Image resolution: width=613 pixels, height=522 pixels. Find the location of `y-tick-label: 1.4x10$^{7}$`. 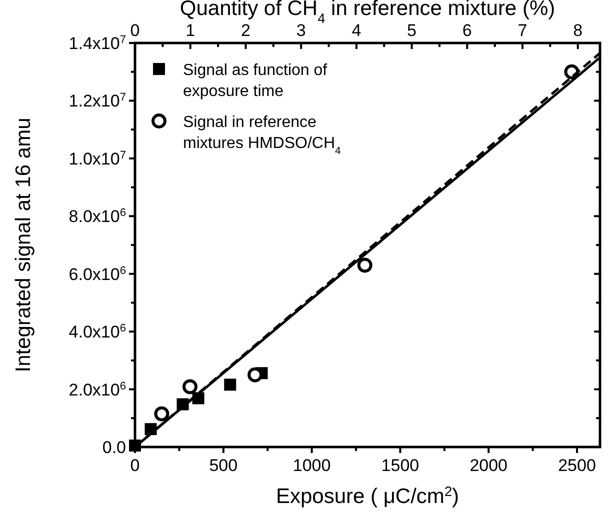

y-tick-label: 1.4x10$^{7}$ is located at coordinates (97, 43).